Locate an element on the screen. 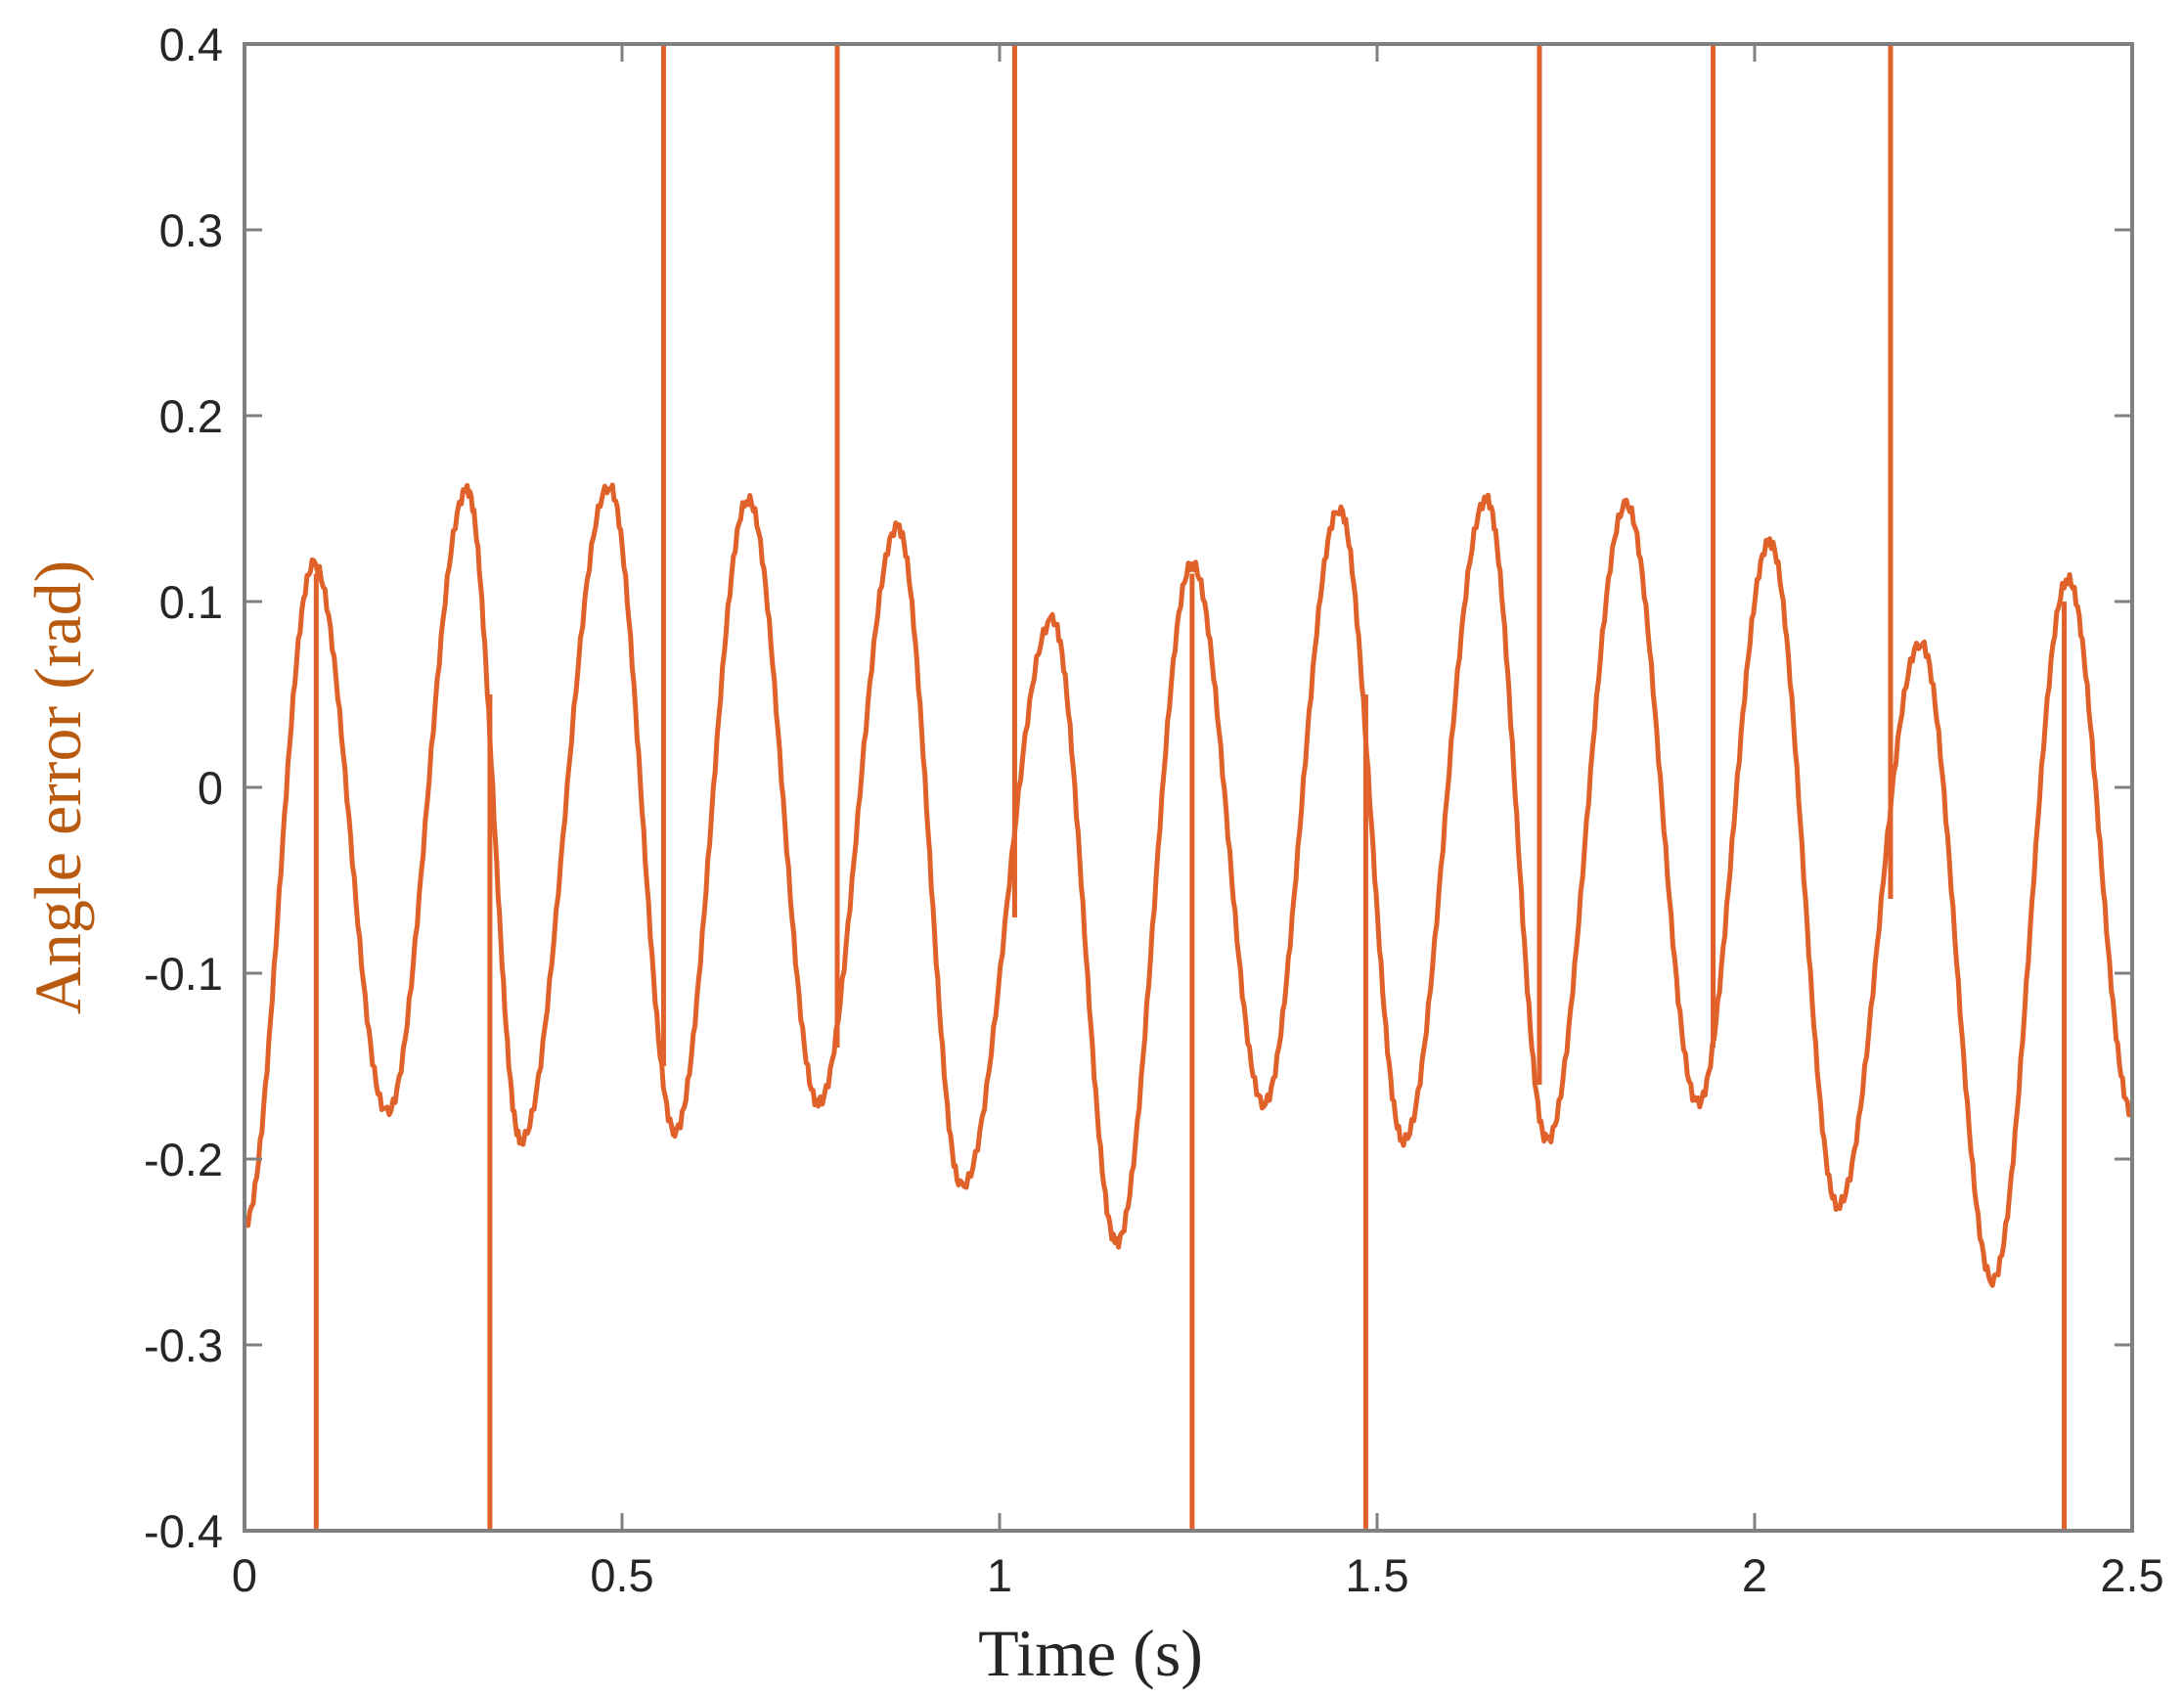 This screenshot has height=1697, width=2184. y-tick-label: 0.4 is located at coordinates (191, 44).